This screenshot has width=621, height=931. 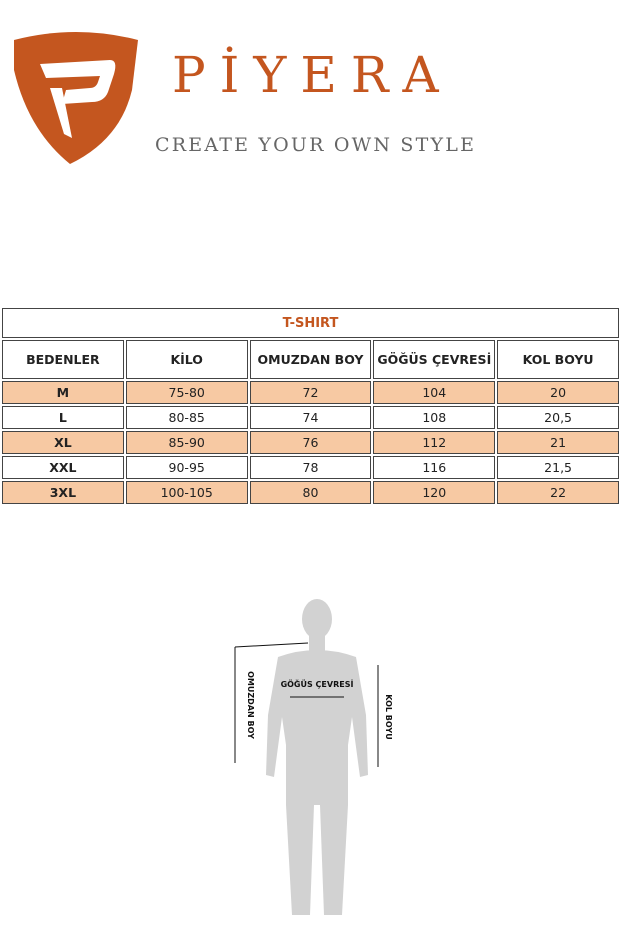 I want to click on slogan: CREATE YOUR OWN STYLE, so click(x=316, y=145).